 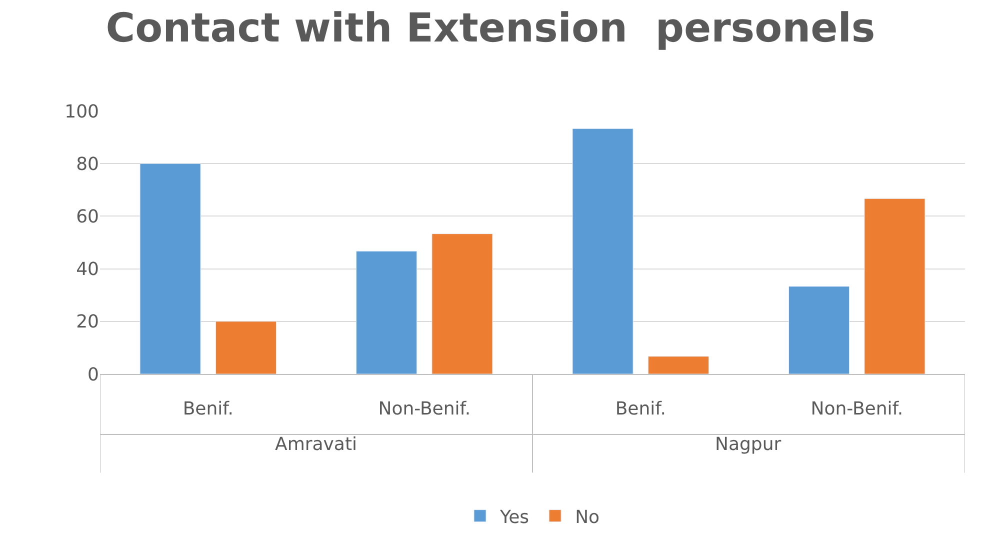 I want to click on y-tick-label: 0, so click(x=93, y=375).